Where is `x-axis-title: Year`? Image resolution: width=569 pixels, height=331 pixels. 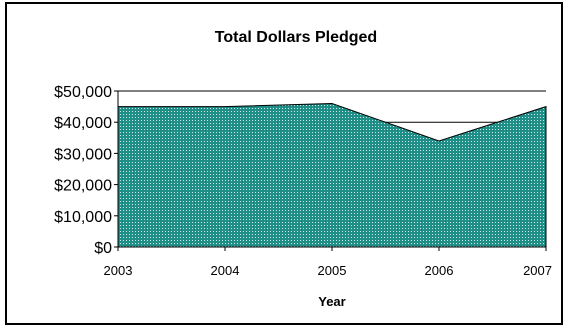
x-axis-title: Year is located at coordinates (331, 301).